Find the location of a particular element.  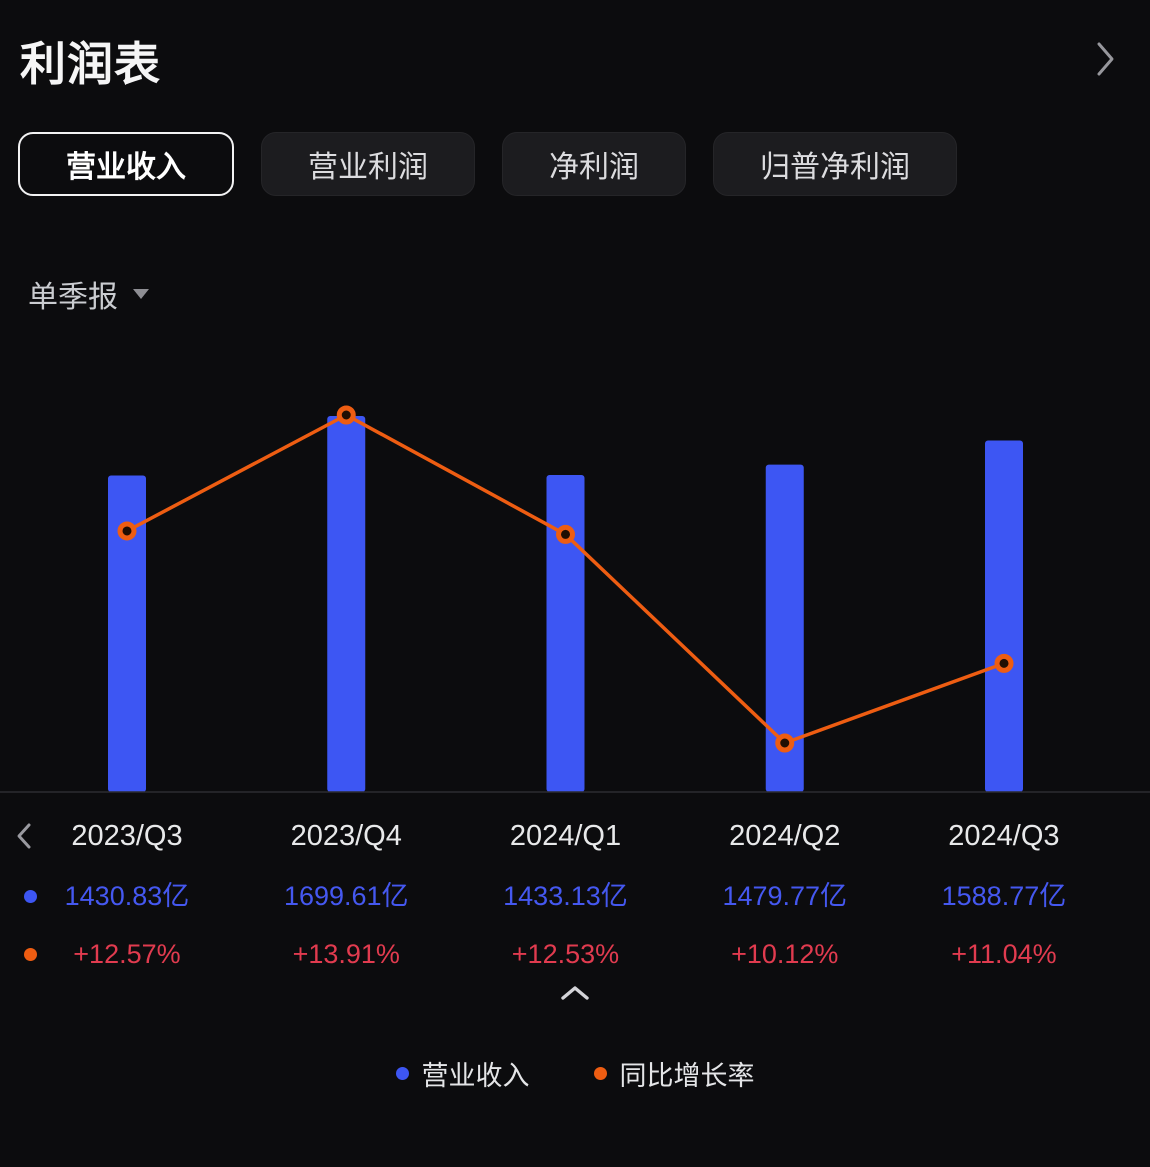

detail-column: 2024/Q1 1433.13亿 +12.53% is located at coordinates (565, 894).